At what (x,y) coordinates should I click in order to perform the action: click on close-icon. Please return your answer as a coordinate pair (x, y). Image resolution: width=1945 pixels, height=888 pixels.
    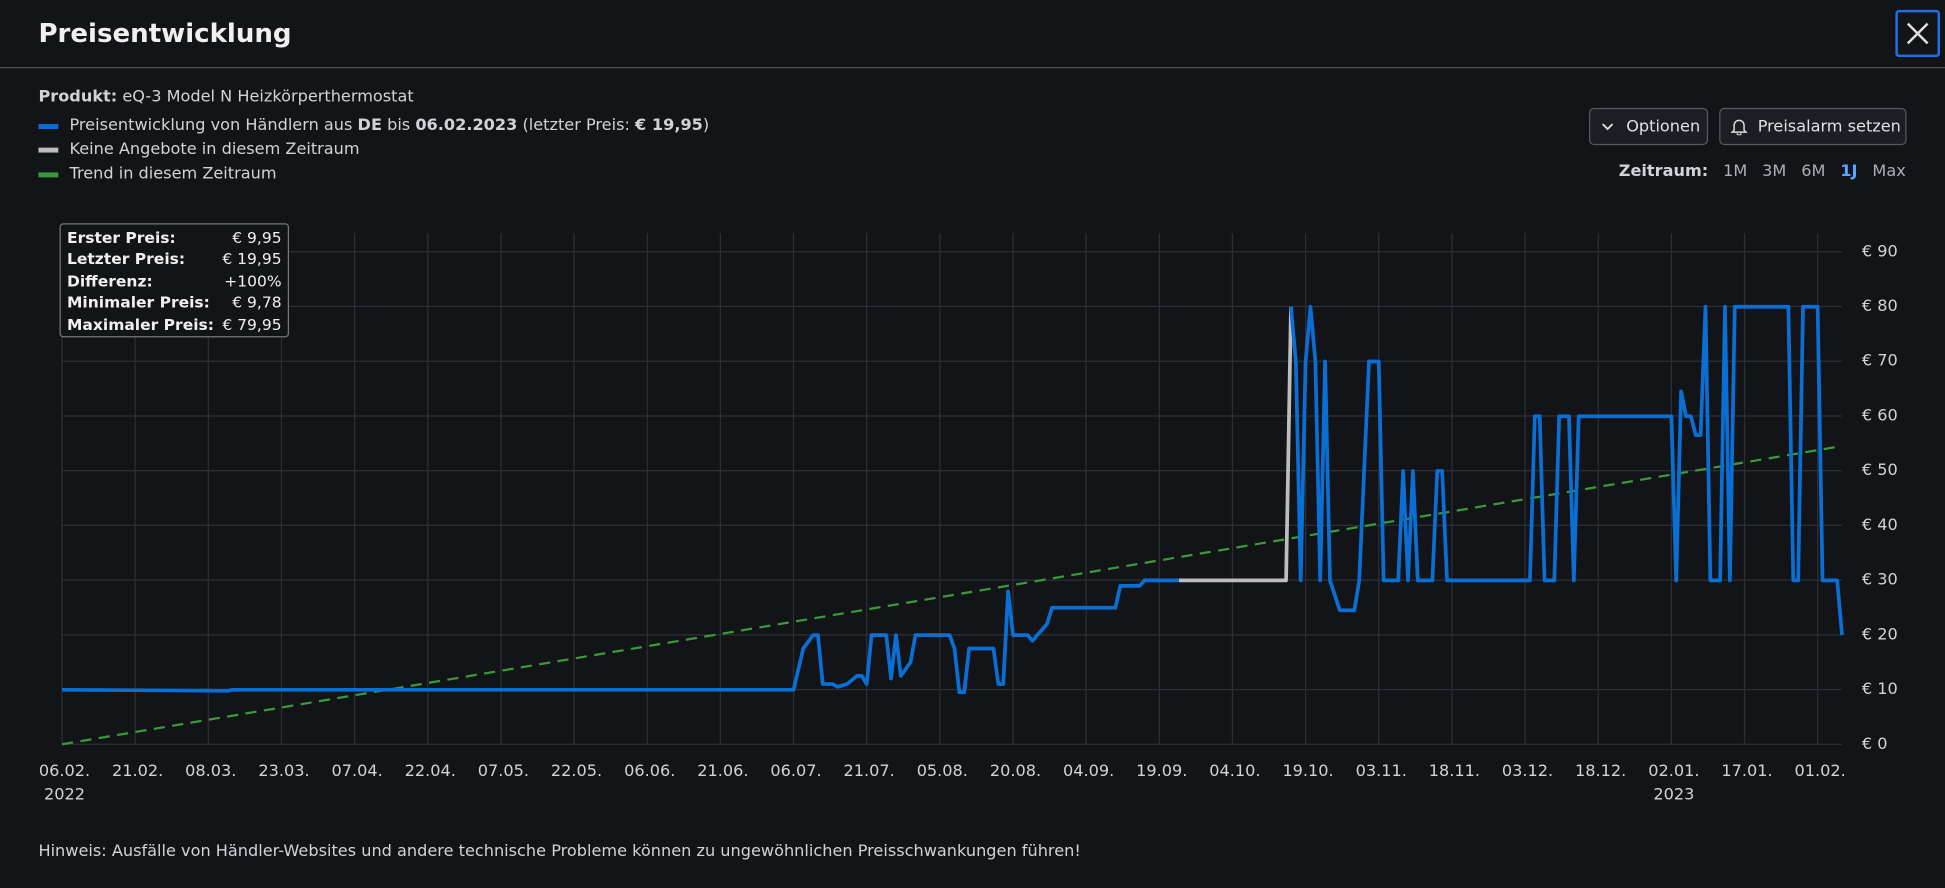
    Looking at the image, I should click on (1917, 33).